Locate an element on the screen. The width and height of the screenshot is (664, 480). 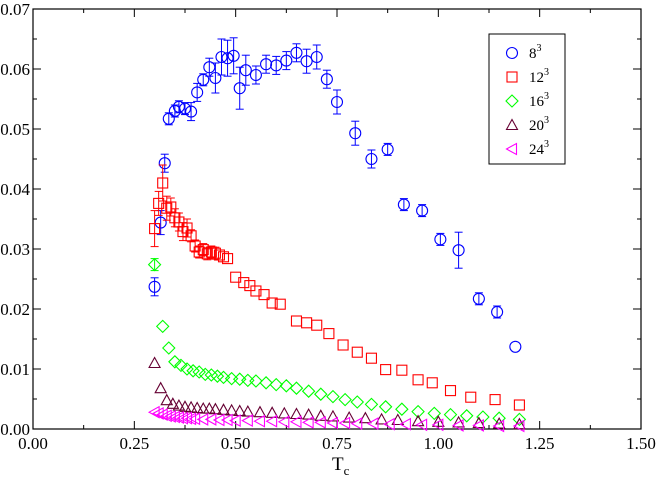
x-tick-label: 1.00 is located at coordinates (438, 443).